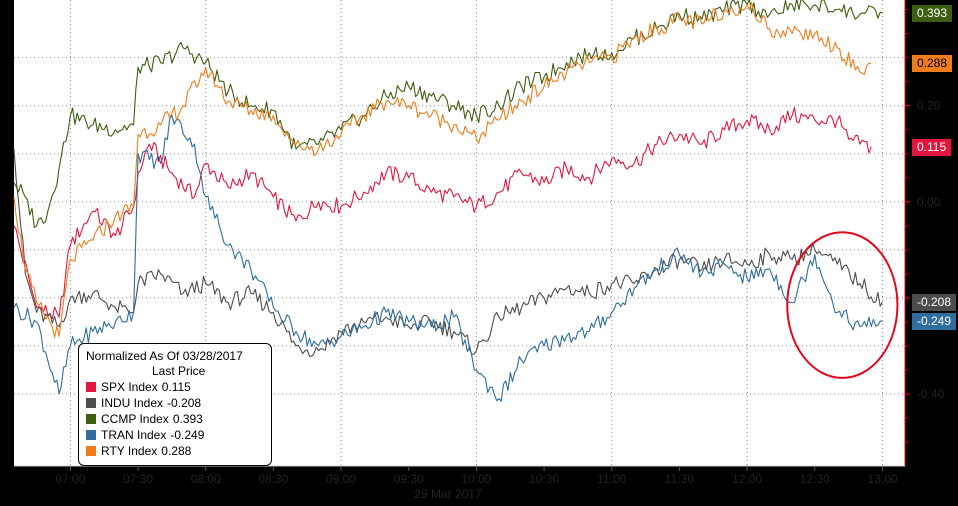 This screenshot has width=958, height=506. I want to click on x-tick-label: 08:00, so click(206, 479).